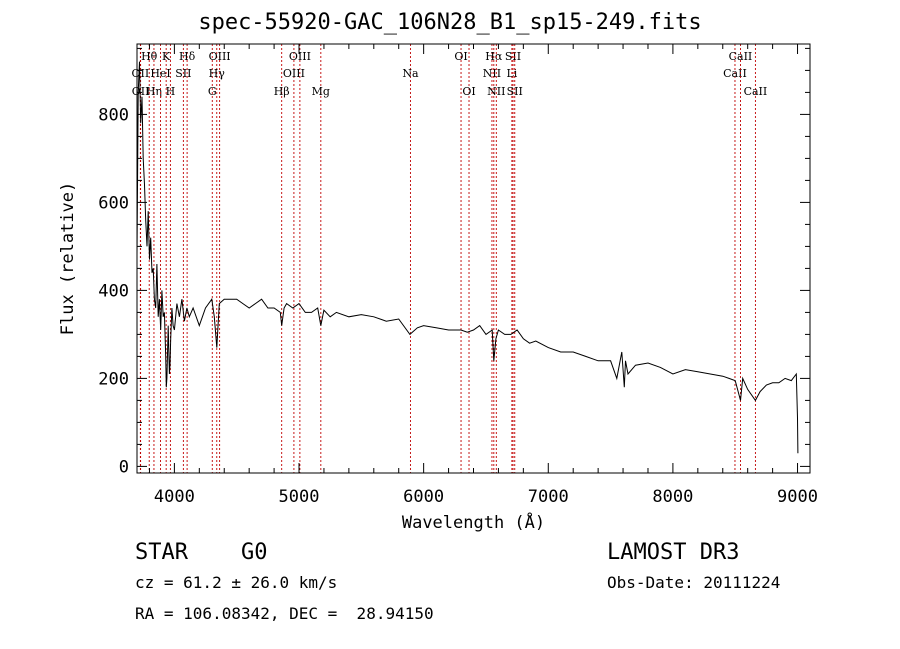 The image size is (900, 649). What do you see at coordinates (113, 291) in the screenshot?
I see `y-tick-label-2: 400` at bounding box center [113, 291].